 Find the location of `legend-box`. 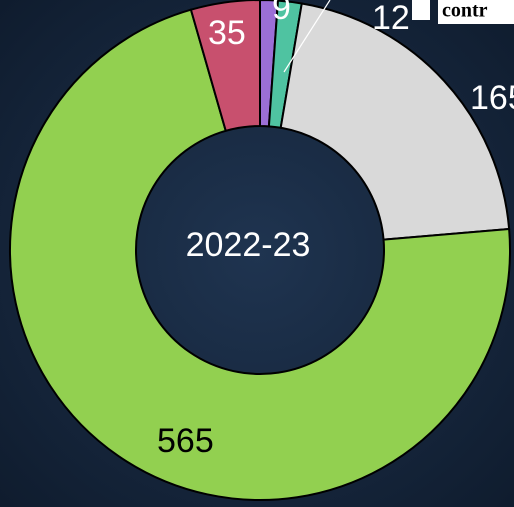

legend-box is located at coordinates (476, 12).